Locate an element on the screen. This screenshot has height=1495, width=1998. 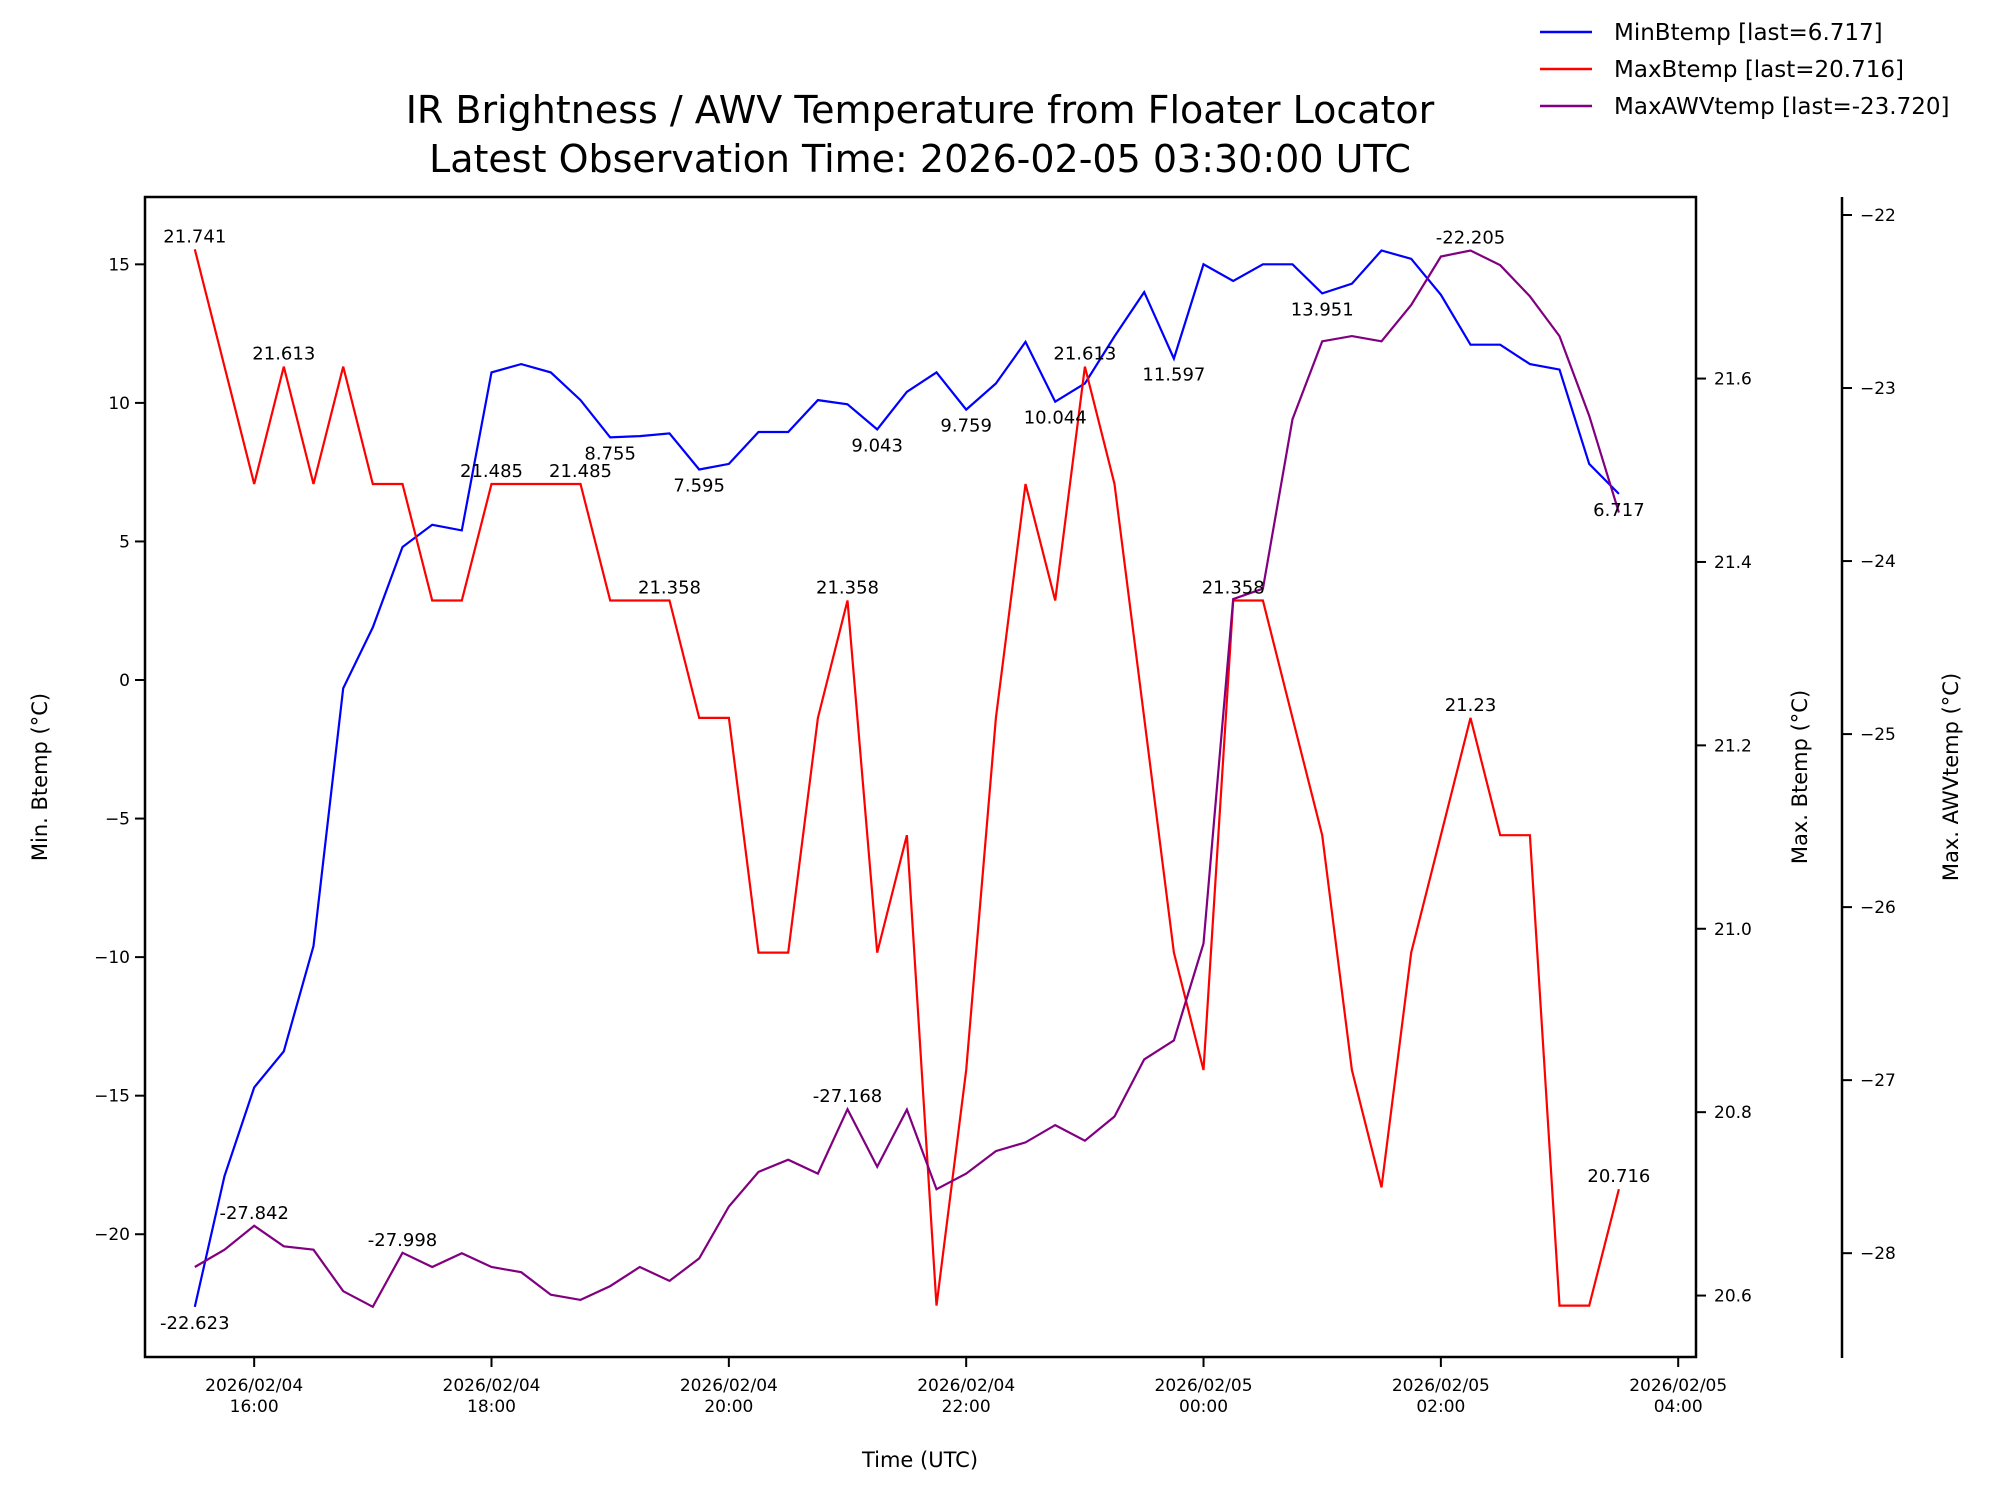
left-y-tick-label: 0 is located at coordinates (124, 681).